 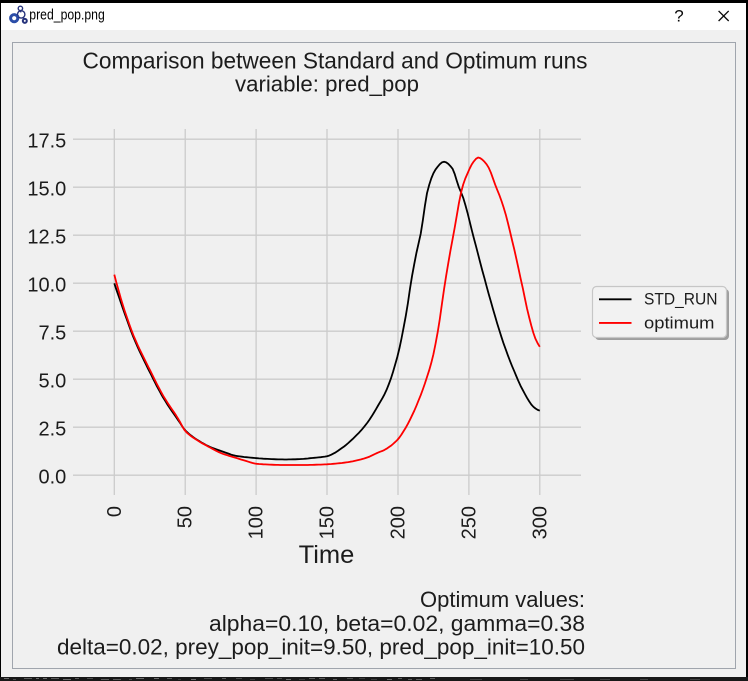 What do you see at coordinates (328, 522) in the screenshot?
I see `svg-text: 150` at bounding box center [328, 522].